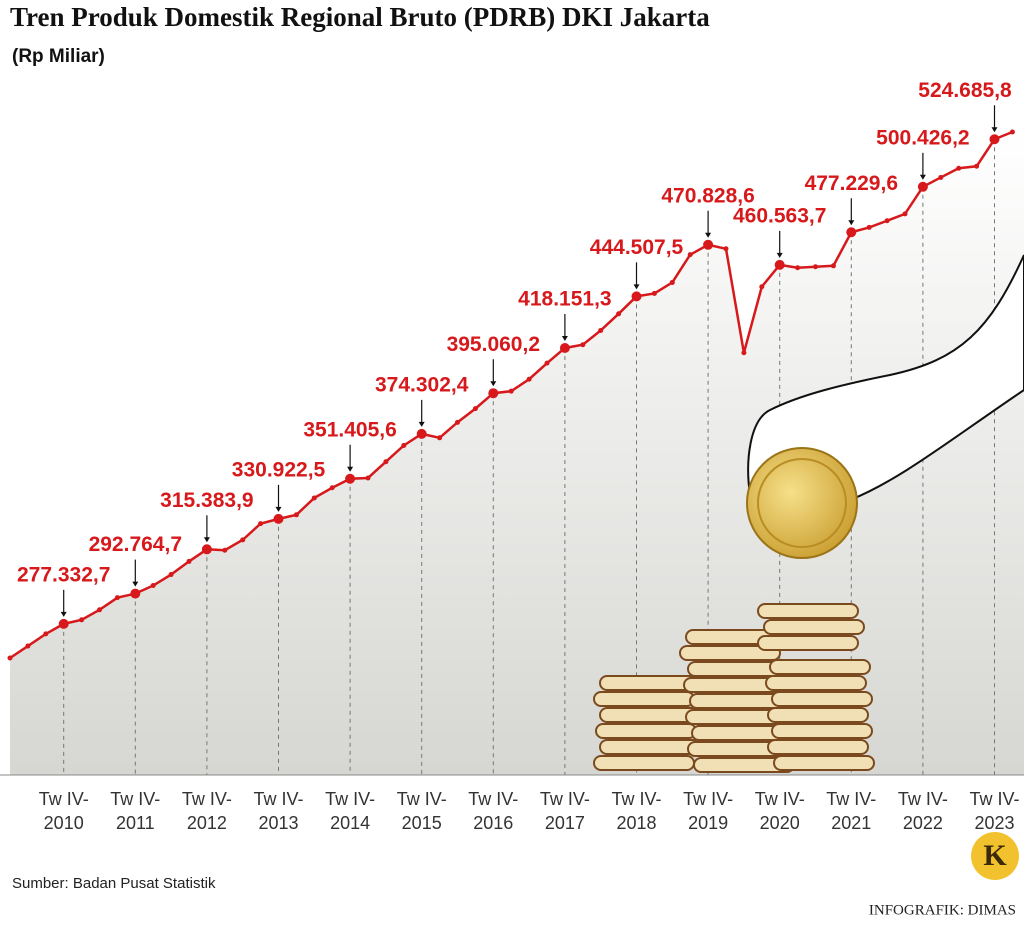 Image resolution: width=1024 pixels, height=933 pixels. Describe the element at coordinates (636, 811) in the screenshot. I see `x-tick-label: Tw IV-2018` at that location.